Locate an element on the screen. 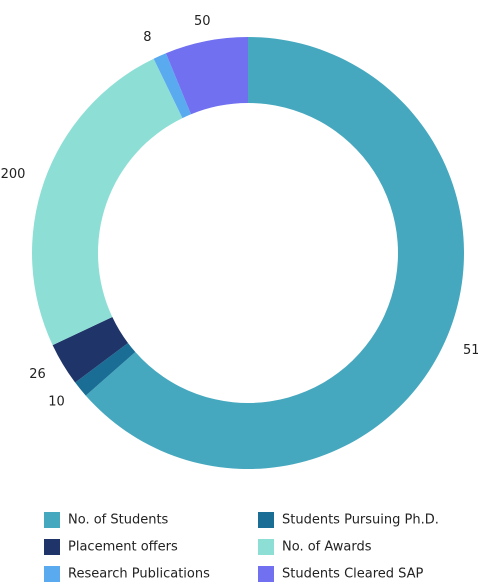 The image size is (478, 587). legend-label: No. of Awards is located at coordinates (327, 547).